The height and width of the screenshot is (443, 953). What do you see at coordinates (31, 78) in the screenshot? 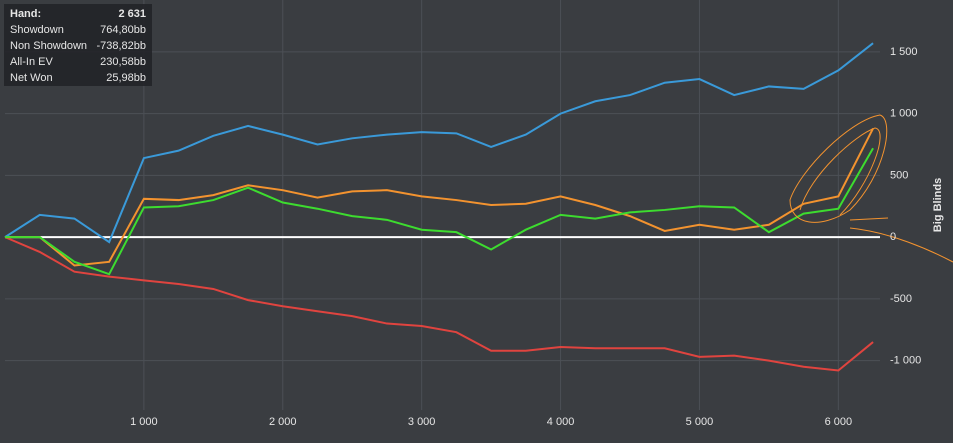
I see `legend-label: Net Won` at bounding box center [31, 78].